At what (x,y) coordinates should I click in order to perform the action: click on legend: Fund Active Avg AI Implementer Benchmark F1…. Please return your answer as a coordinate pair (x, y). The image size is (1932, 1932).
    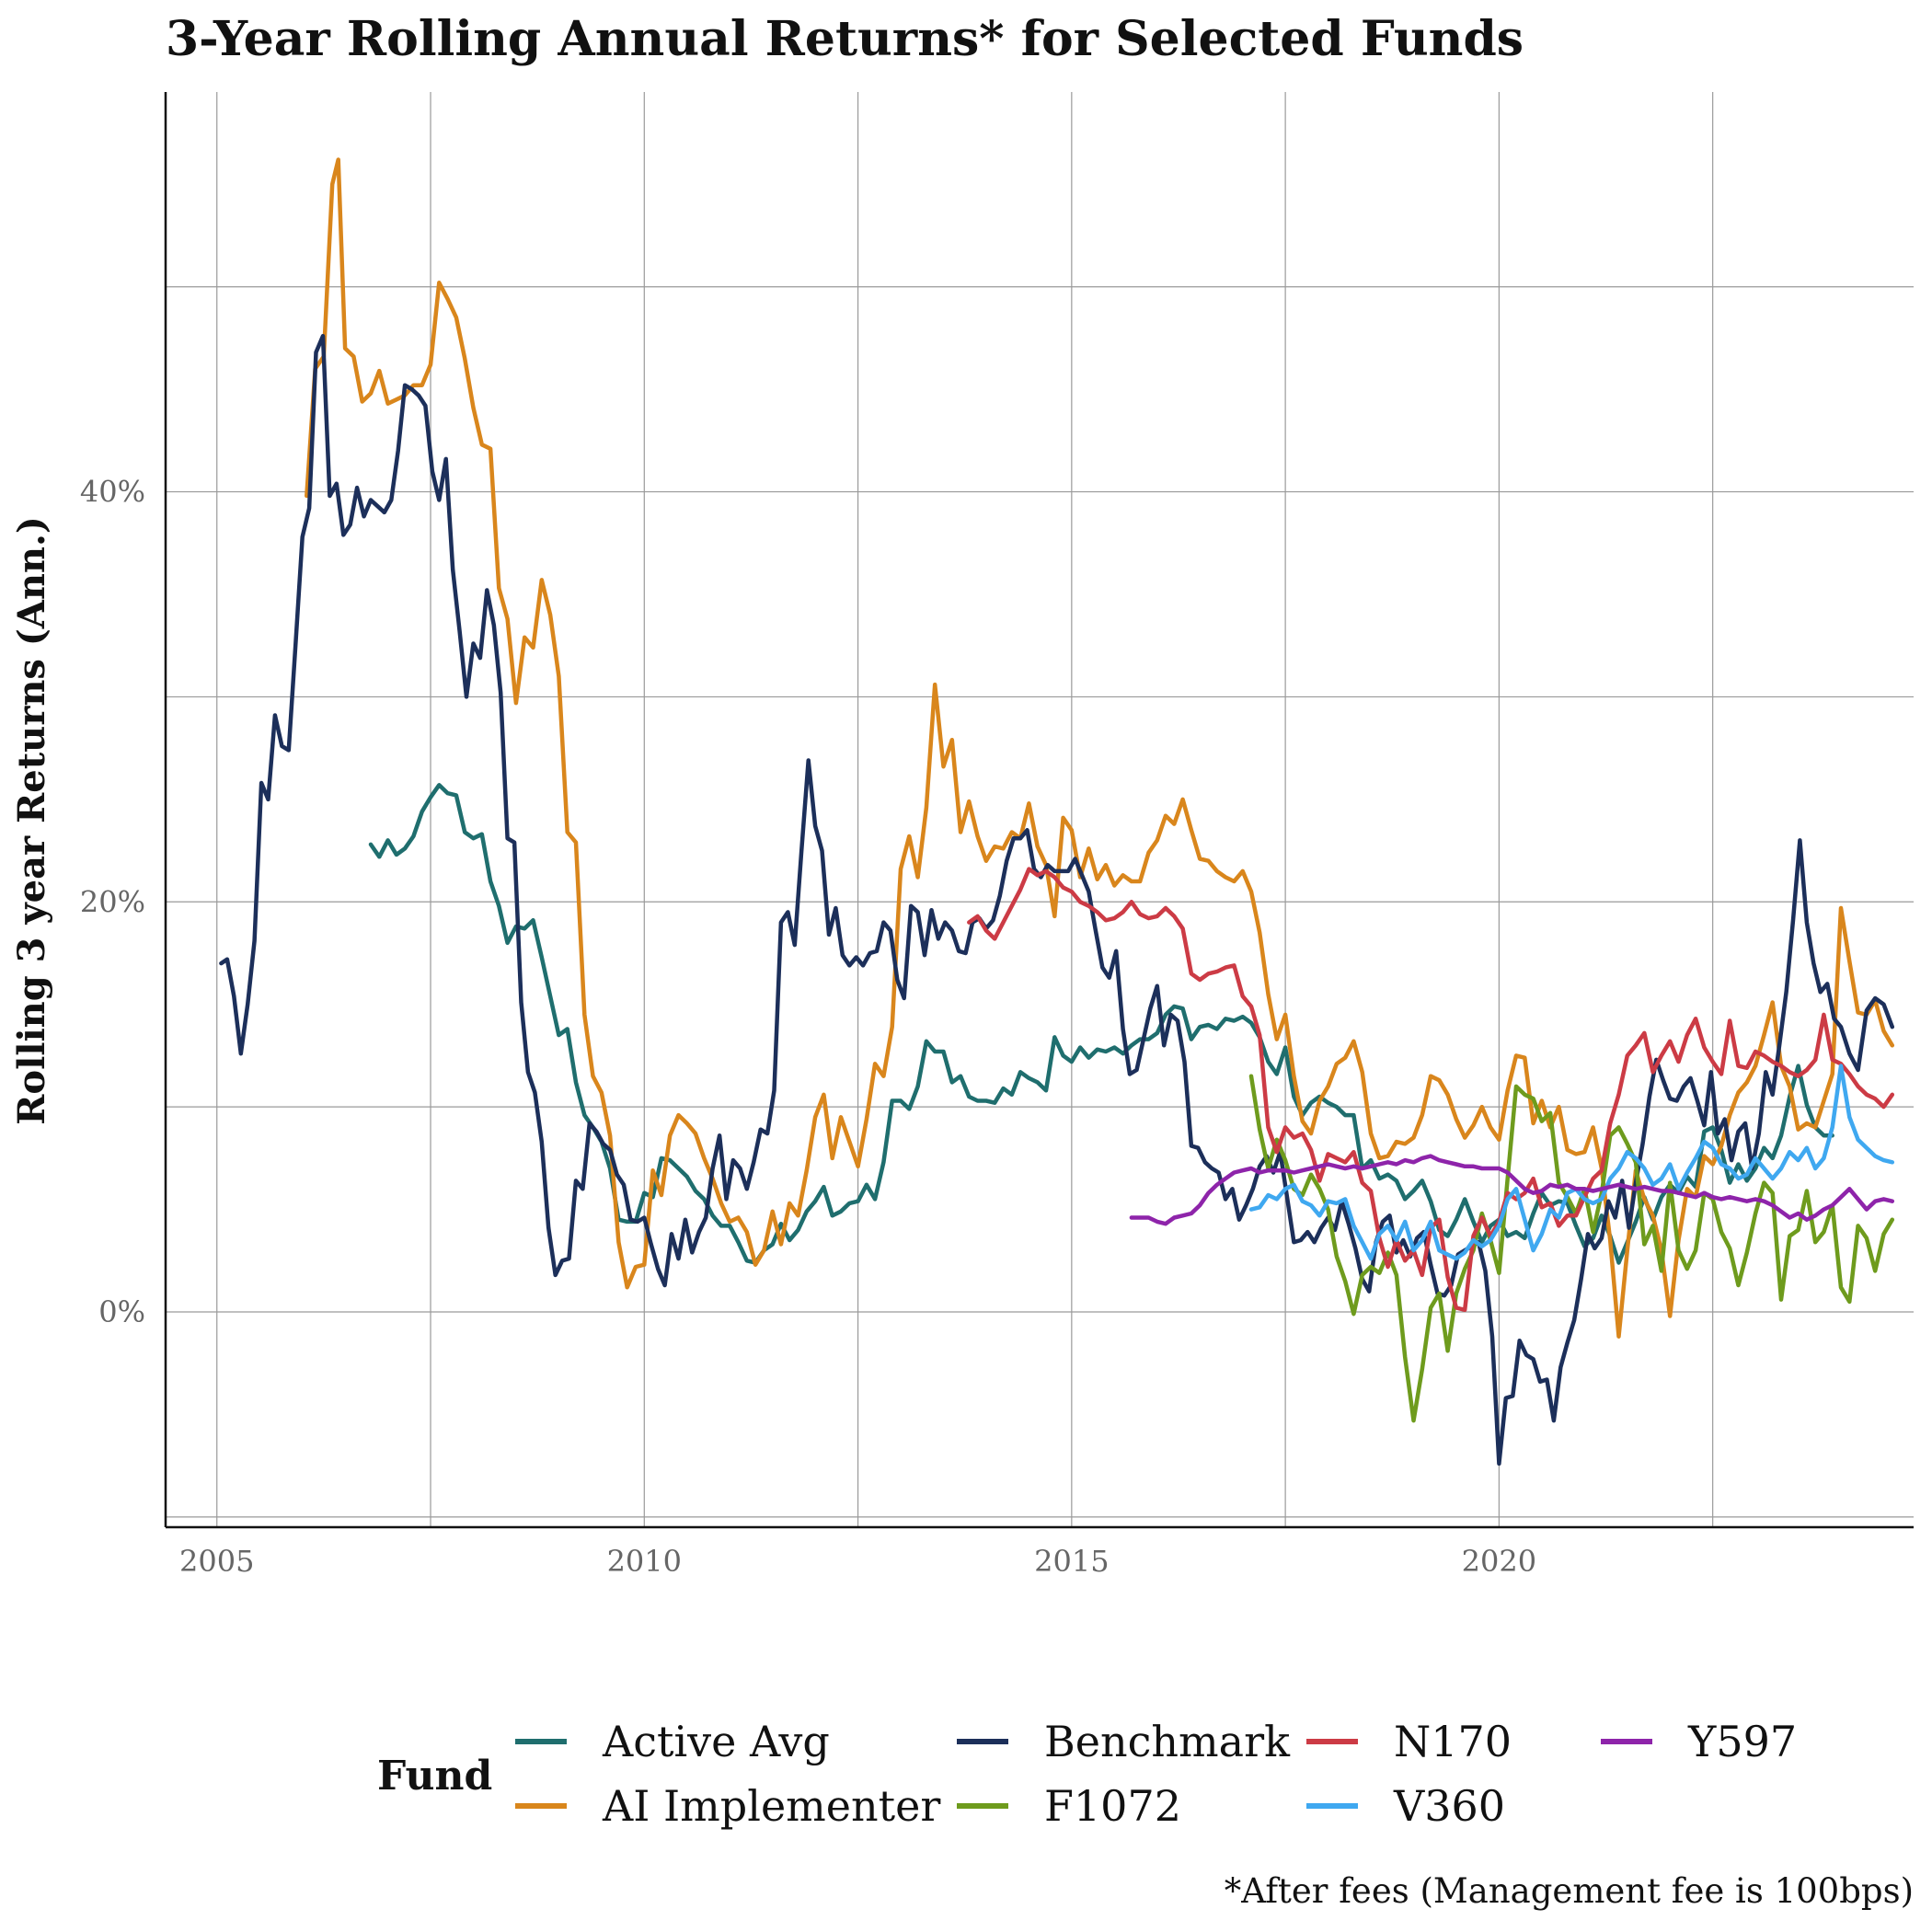
    Looking at the image, I should click on (1087, 1774).